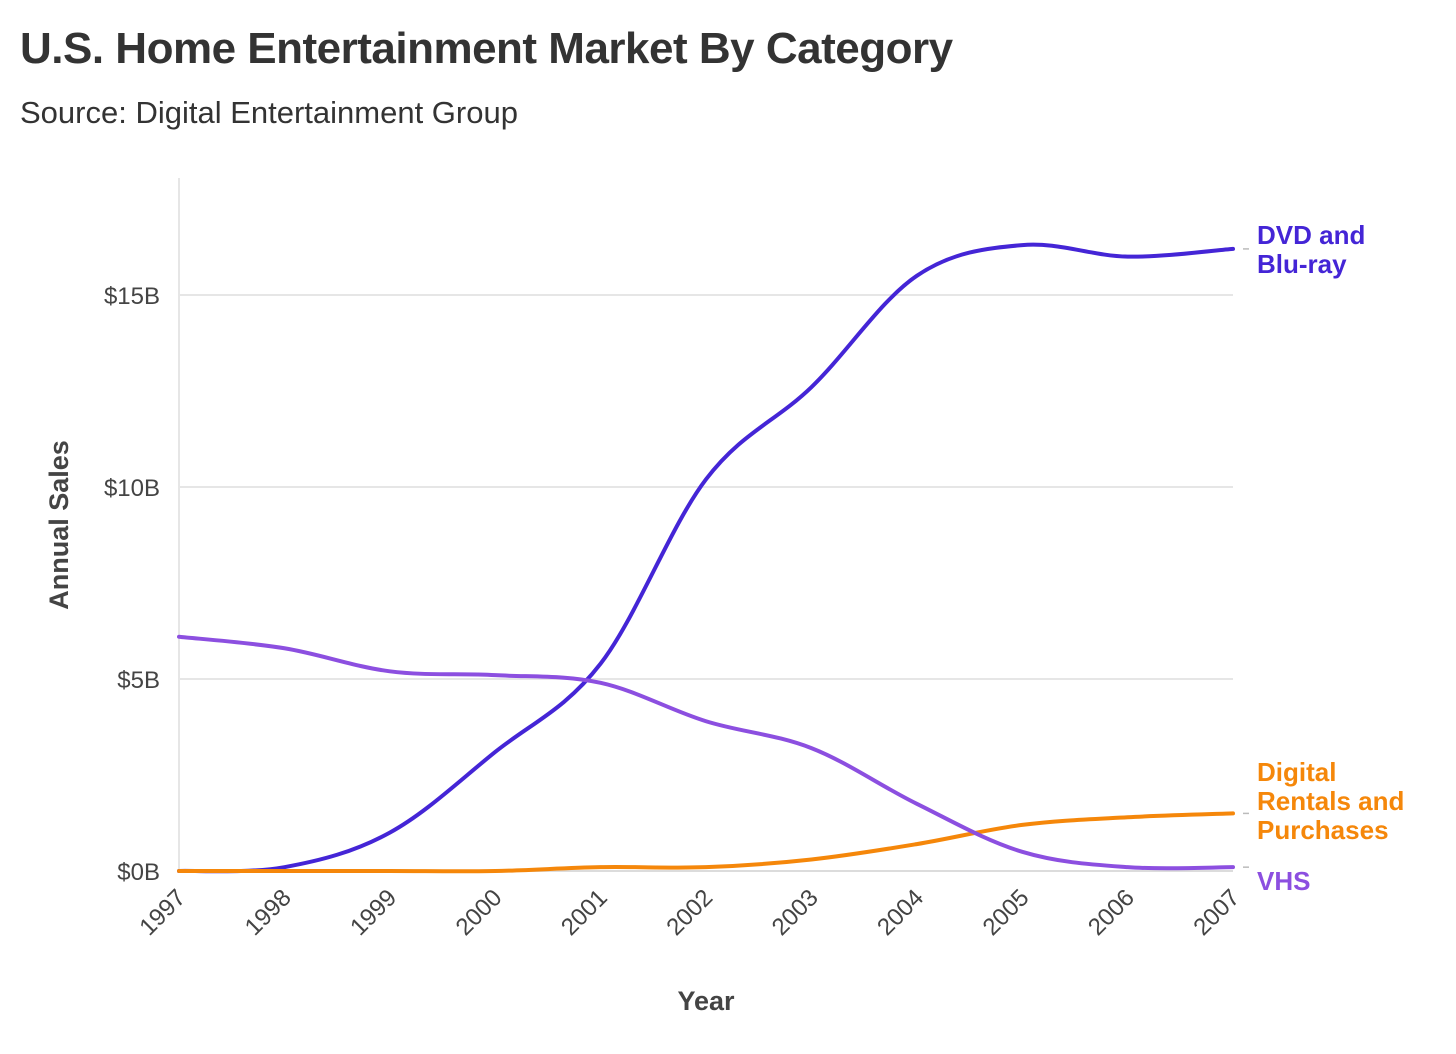 The image size is (1456, 1054). I want to click on x-tick-label: 2004, so click(900, 912).